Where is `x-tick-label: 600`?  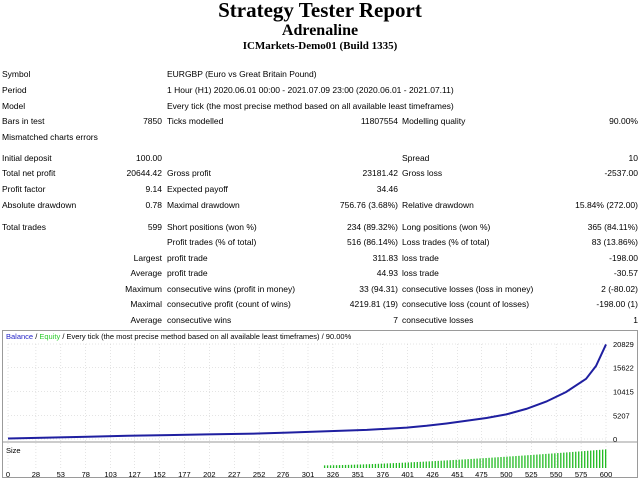
x-tick-label: 600 is located at coordinates (606, 474).